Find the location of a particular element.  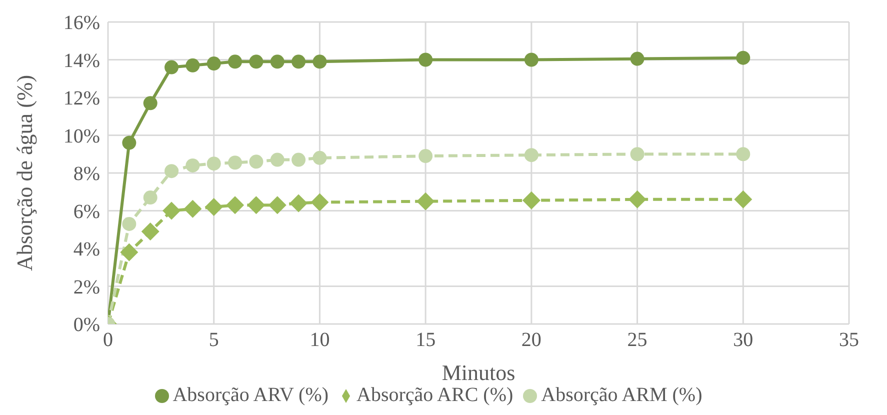

x-tick-label: 25 is located at coordinates (637, 340).